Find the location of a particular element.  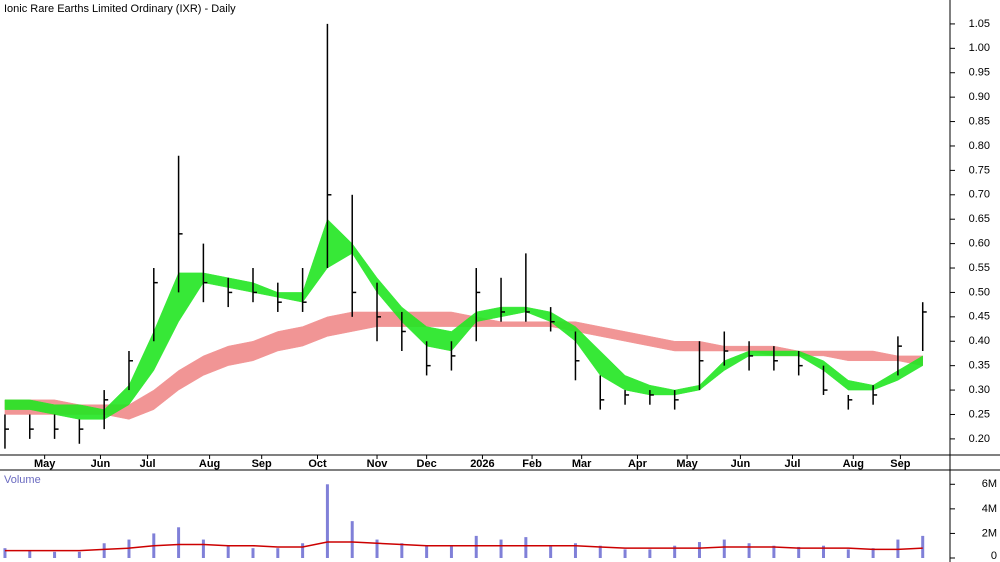

y-tick-label: 0.85 is located at coordinates (979, 121).